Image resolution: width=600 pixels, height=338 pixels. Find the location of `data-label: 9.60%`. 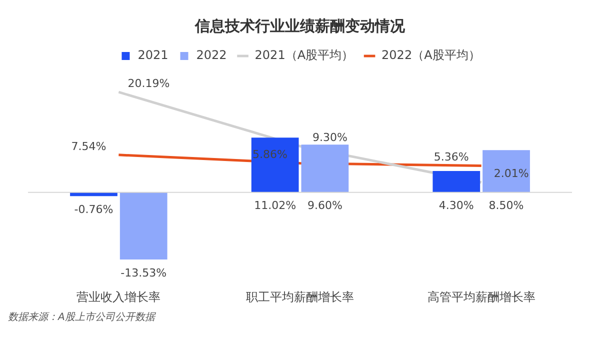

data-label: 9.60% is located at coordinates (324, 205).